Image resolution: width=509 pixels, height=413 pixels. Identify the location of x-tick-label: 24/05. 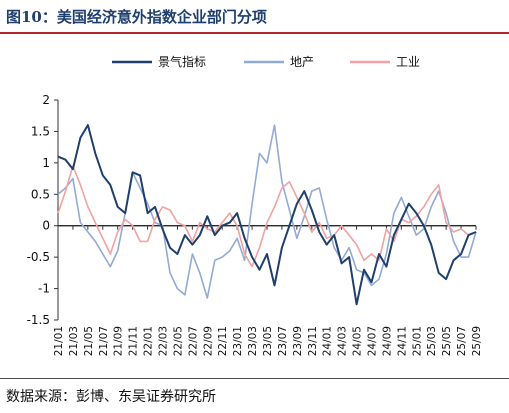
(358, 341).